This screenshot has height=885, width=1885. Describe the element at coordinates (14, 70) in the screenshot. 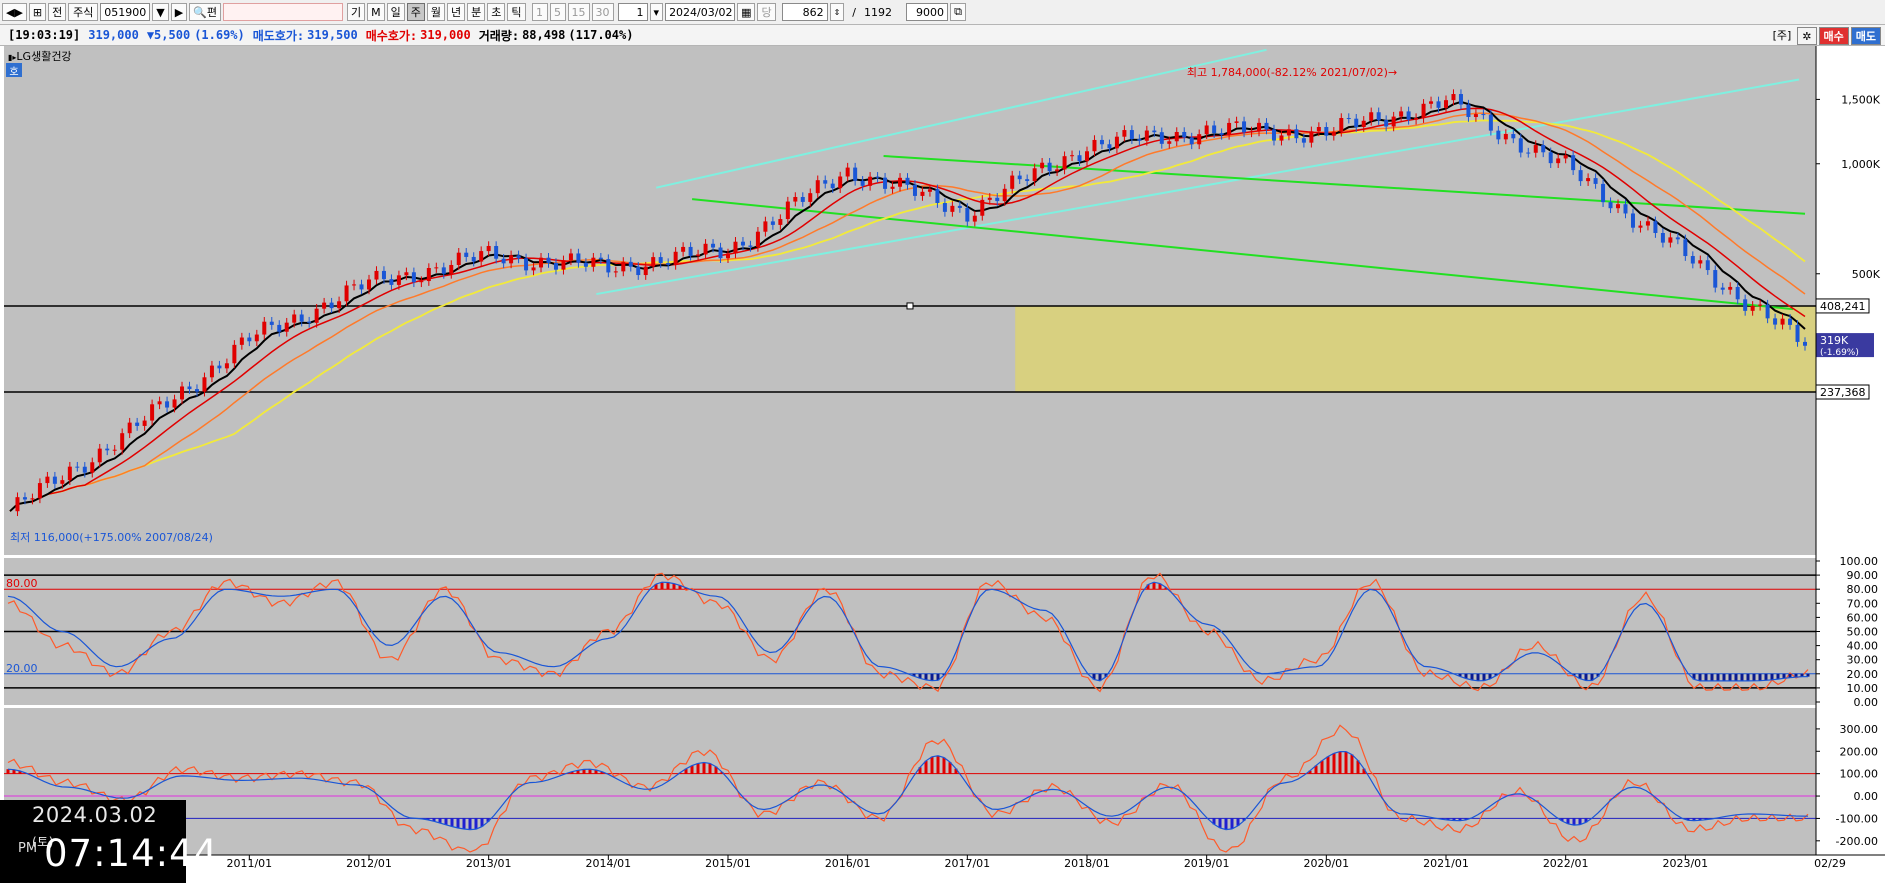

I see `stock-tag: 호` at that location.